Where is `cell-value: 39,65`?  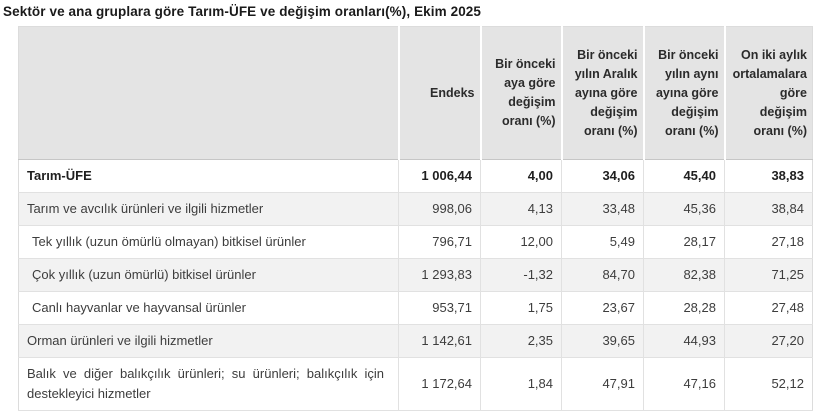
cell-value: 39,65 is located at coordinates (602, 341).